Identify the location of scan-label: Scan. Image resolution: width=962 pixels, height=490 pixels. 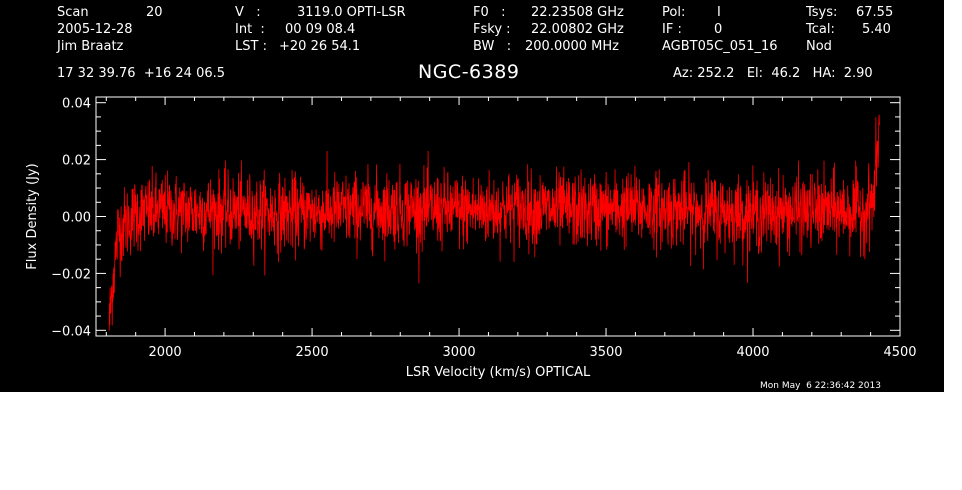
(73, 12).